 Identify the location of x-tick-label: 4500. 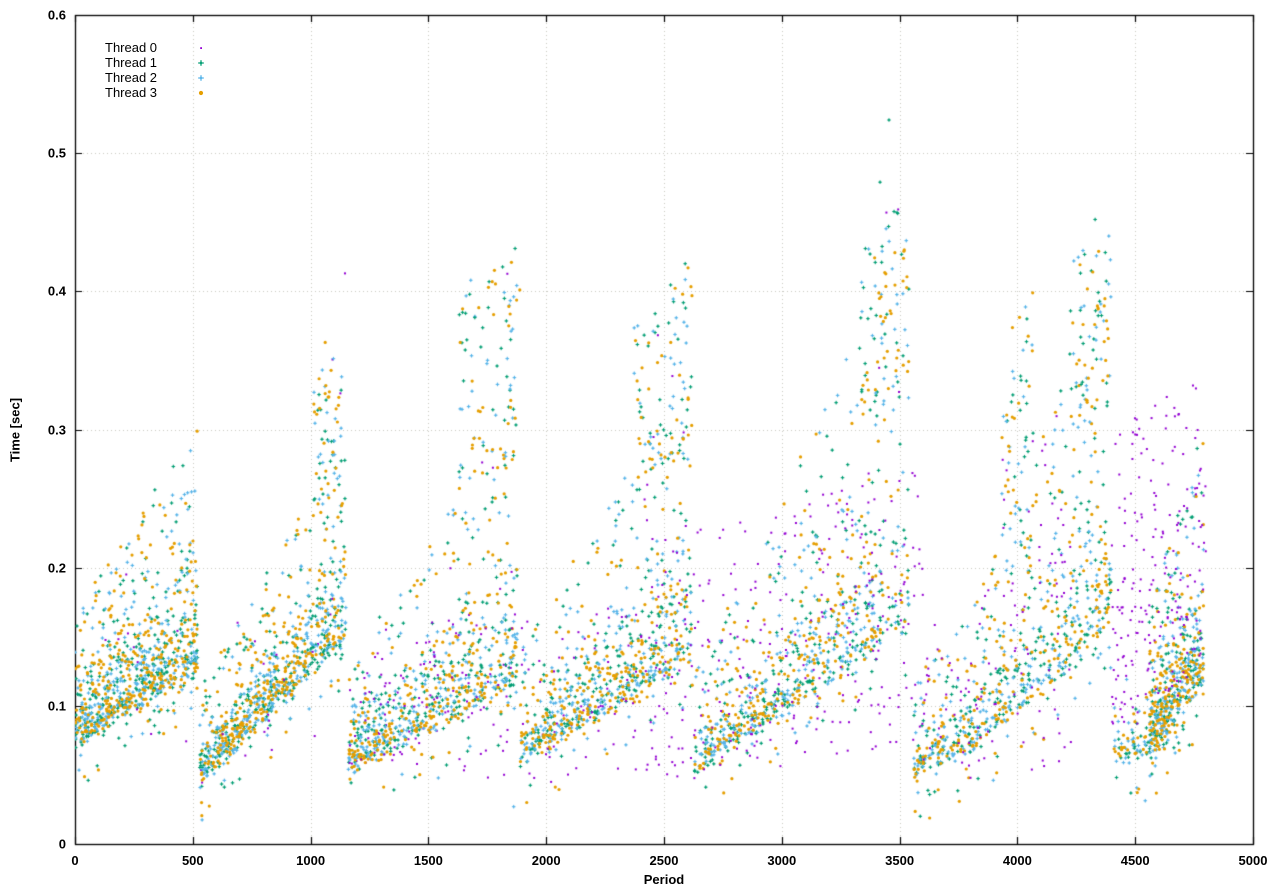
(1135, 860).